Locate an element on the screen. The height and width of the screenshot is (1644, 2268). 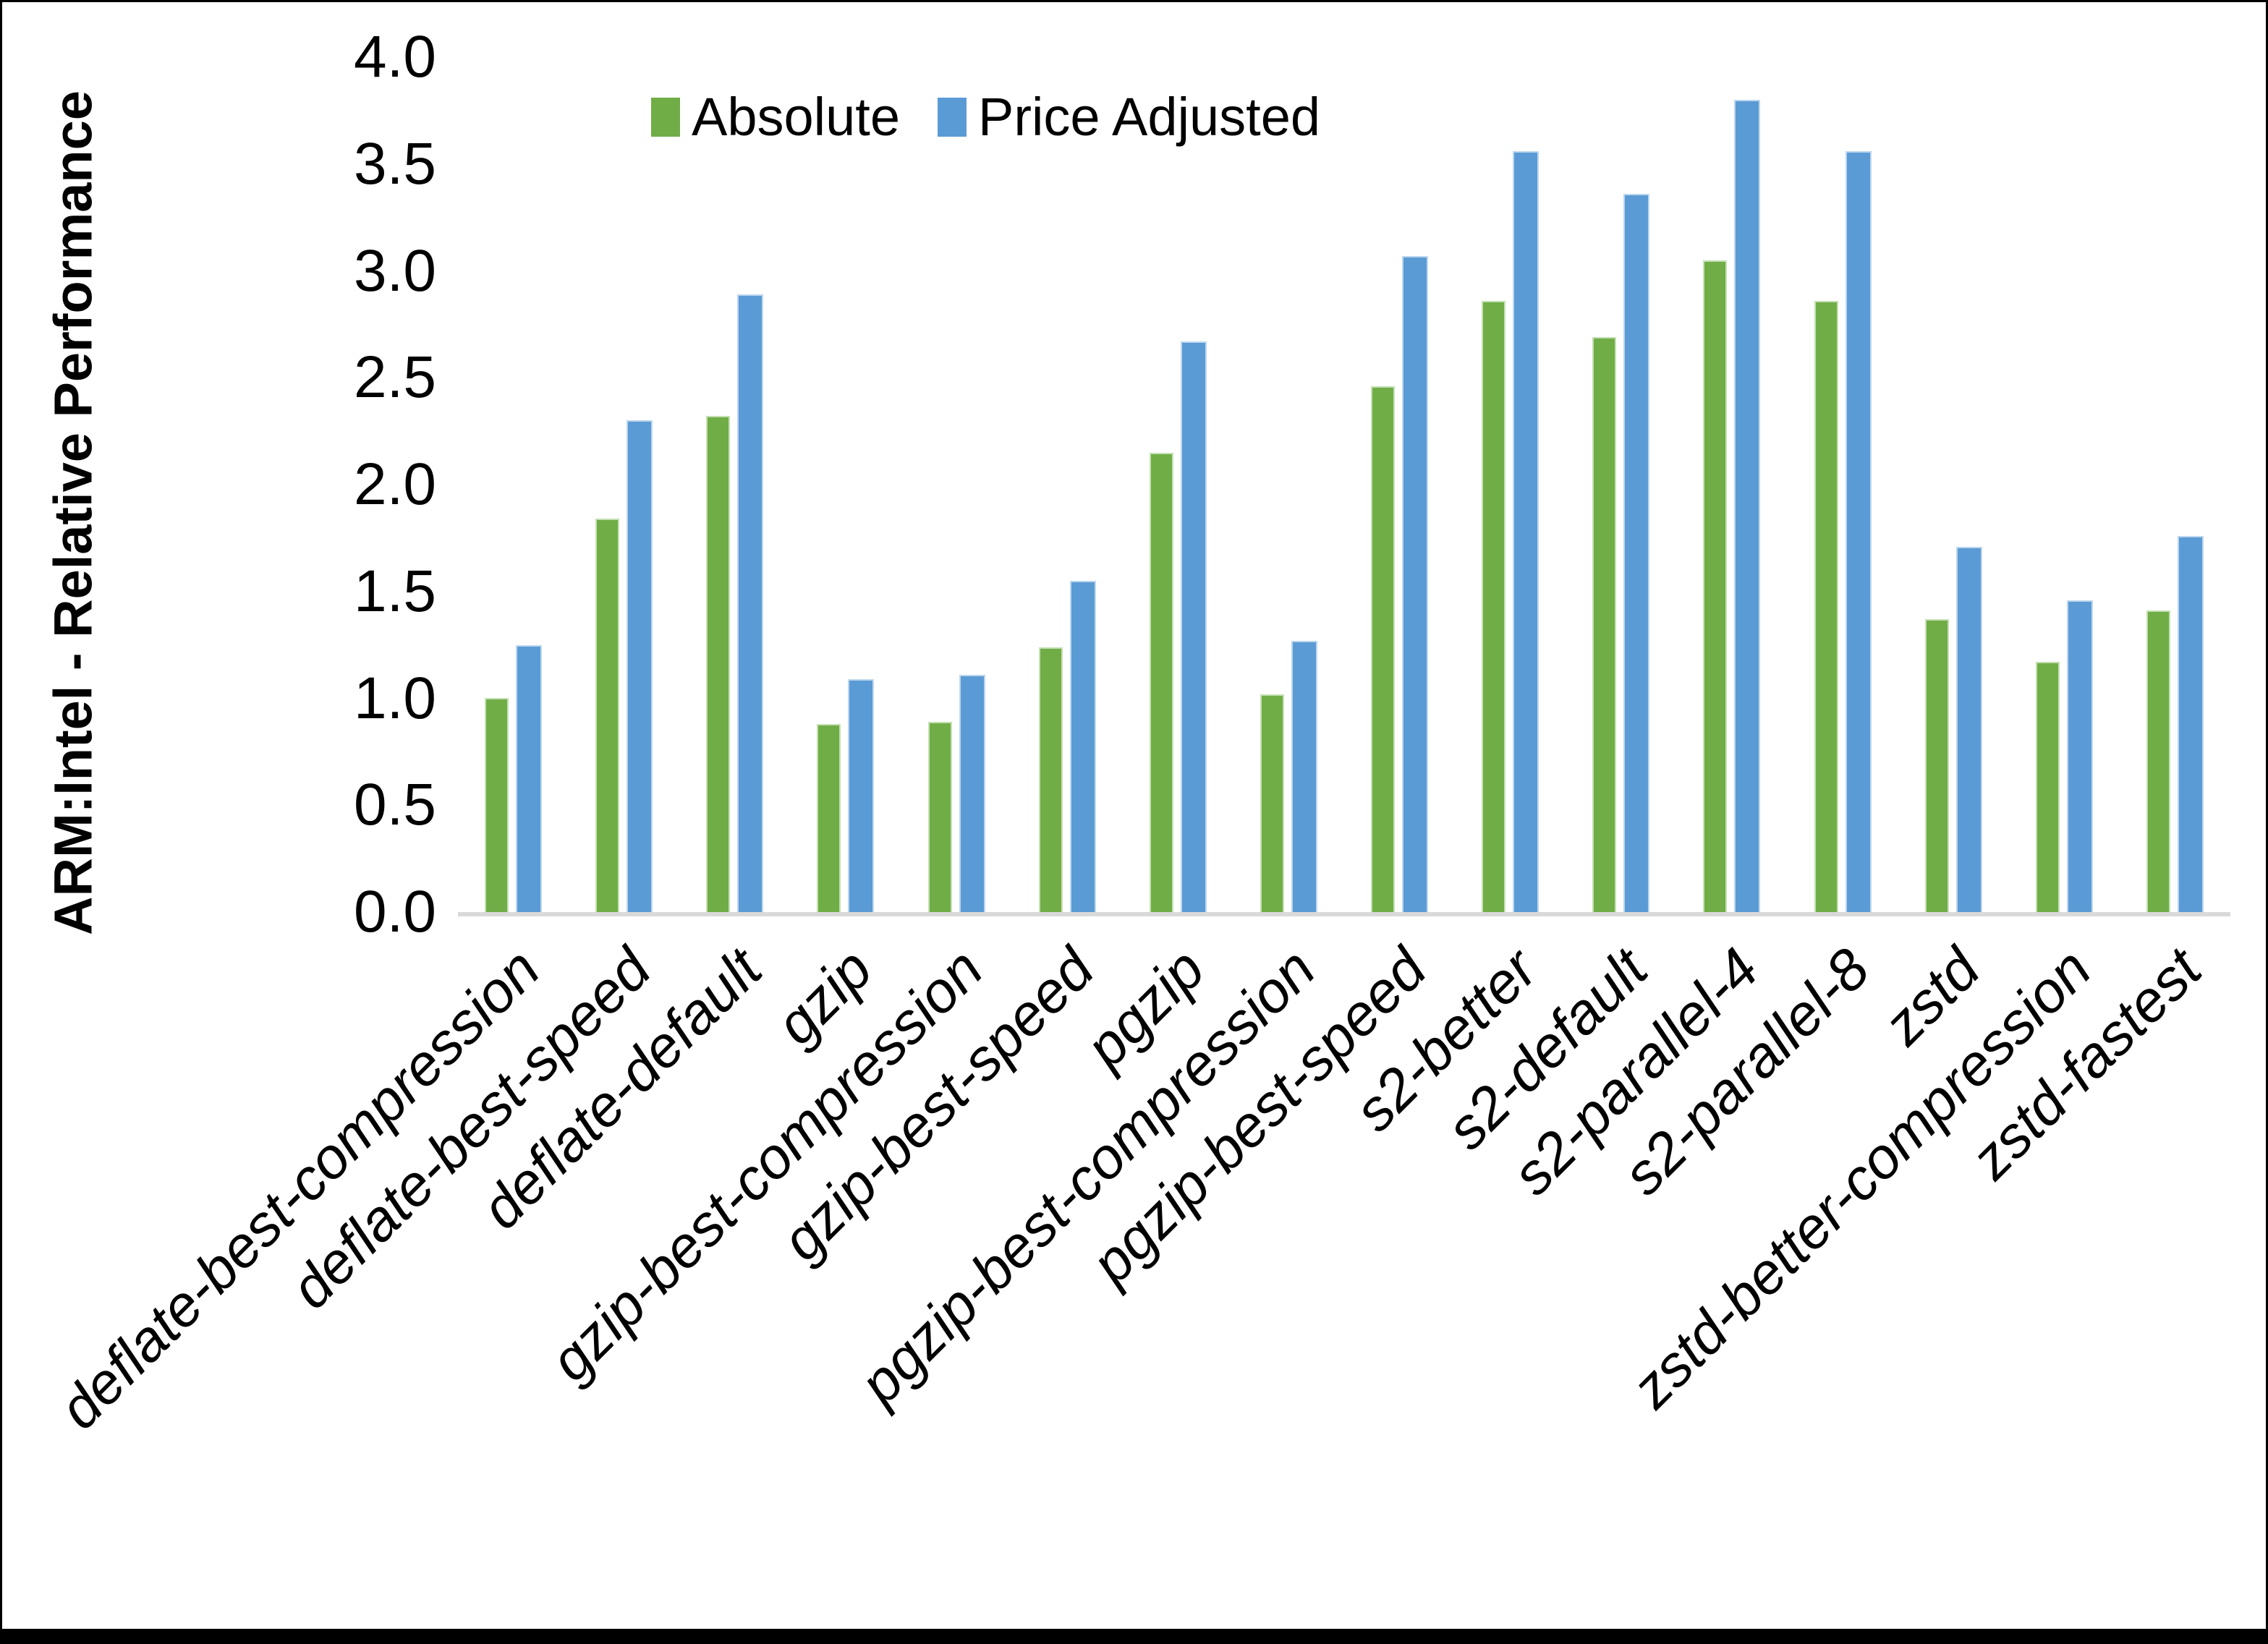
bottom-border-bar is located at coordinates (1134, 1635).